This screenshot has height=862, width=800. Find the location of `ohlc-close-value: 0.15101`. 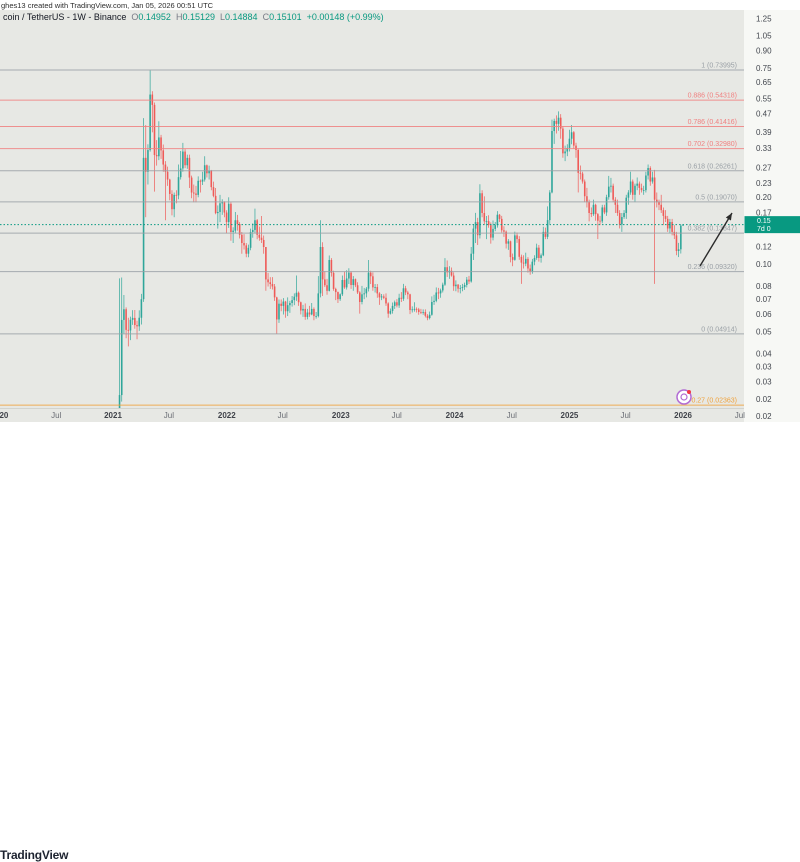

ohlc-close-value: 0.15101 is located at coordinates (285, 17).